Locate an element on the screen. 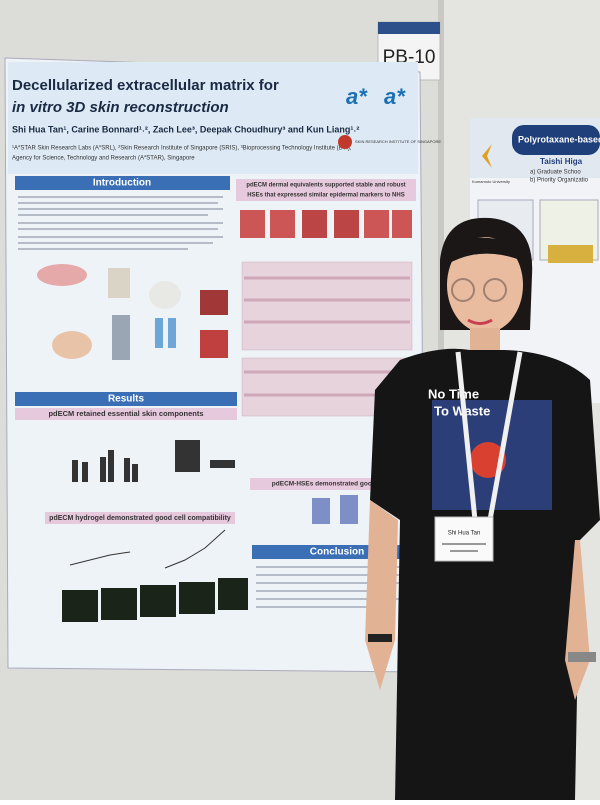 The width and height of the screenshot is (600, 805). poster-title: Decellularized extracellular matrix for is located at coordinates (145, 85).